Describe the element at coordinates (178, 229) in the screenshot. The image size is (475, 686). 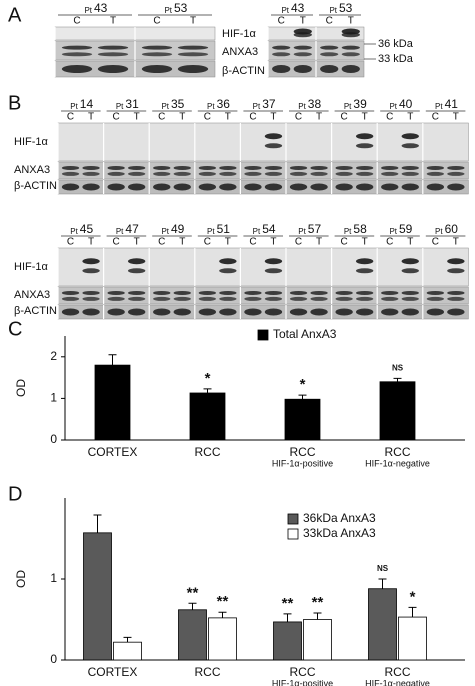
I see `patient-number: 49` at that location.